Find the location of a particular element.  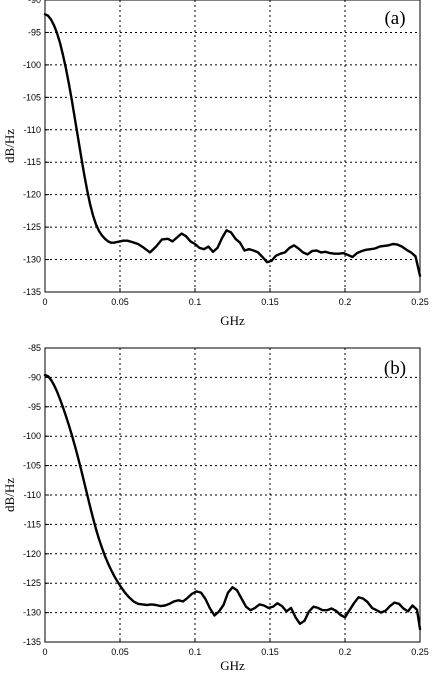

panel-b-y-axis-title: dB/Hz is located at coordinates (9, 495).